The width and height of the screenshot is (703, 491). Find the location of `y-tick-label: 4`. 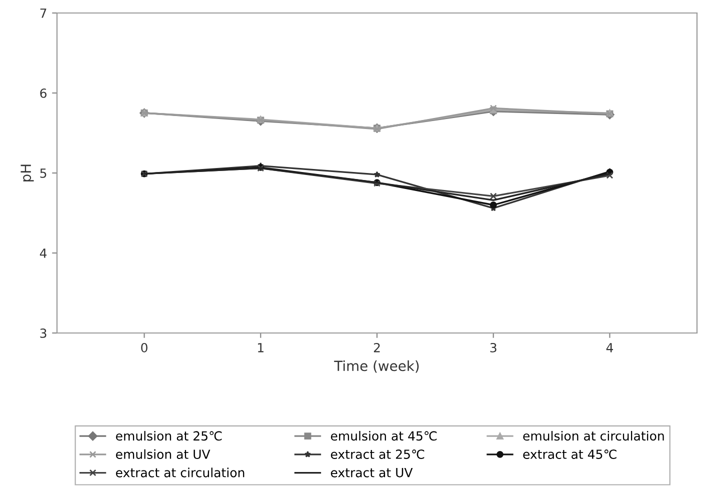

y-tick-label: 4 is located at coordinates (43, 253).